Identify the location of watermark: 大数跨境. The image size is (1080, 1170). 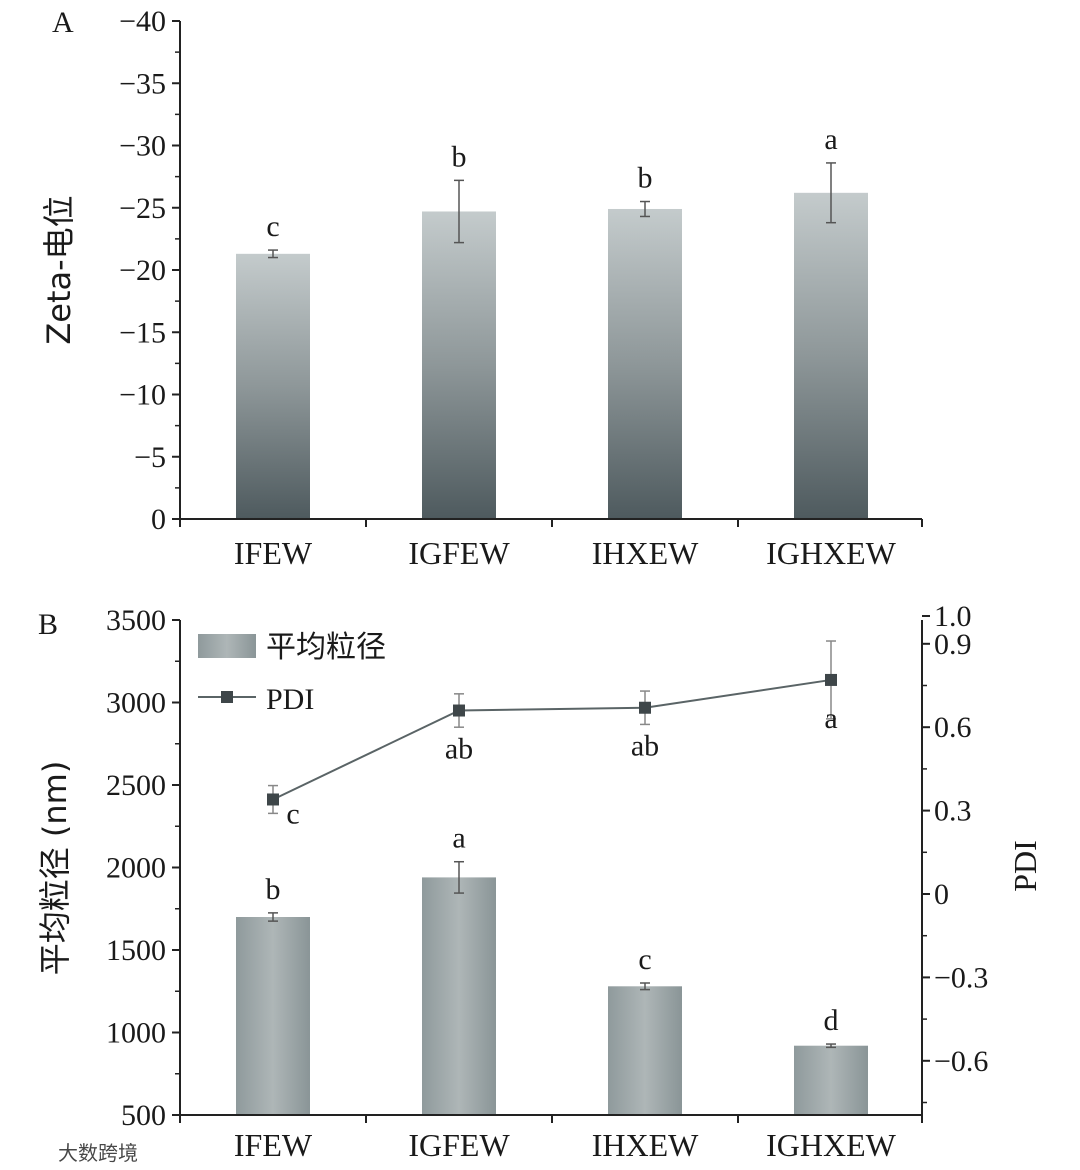
(98, 1153).